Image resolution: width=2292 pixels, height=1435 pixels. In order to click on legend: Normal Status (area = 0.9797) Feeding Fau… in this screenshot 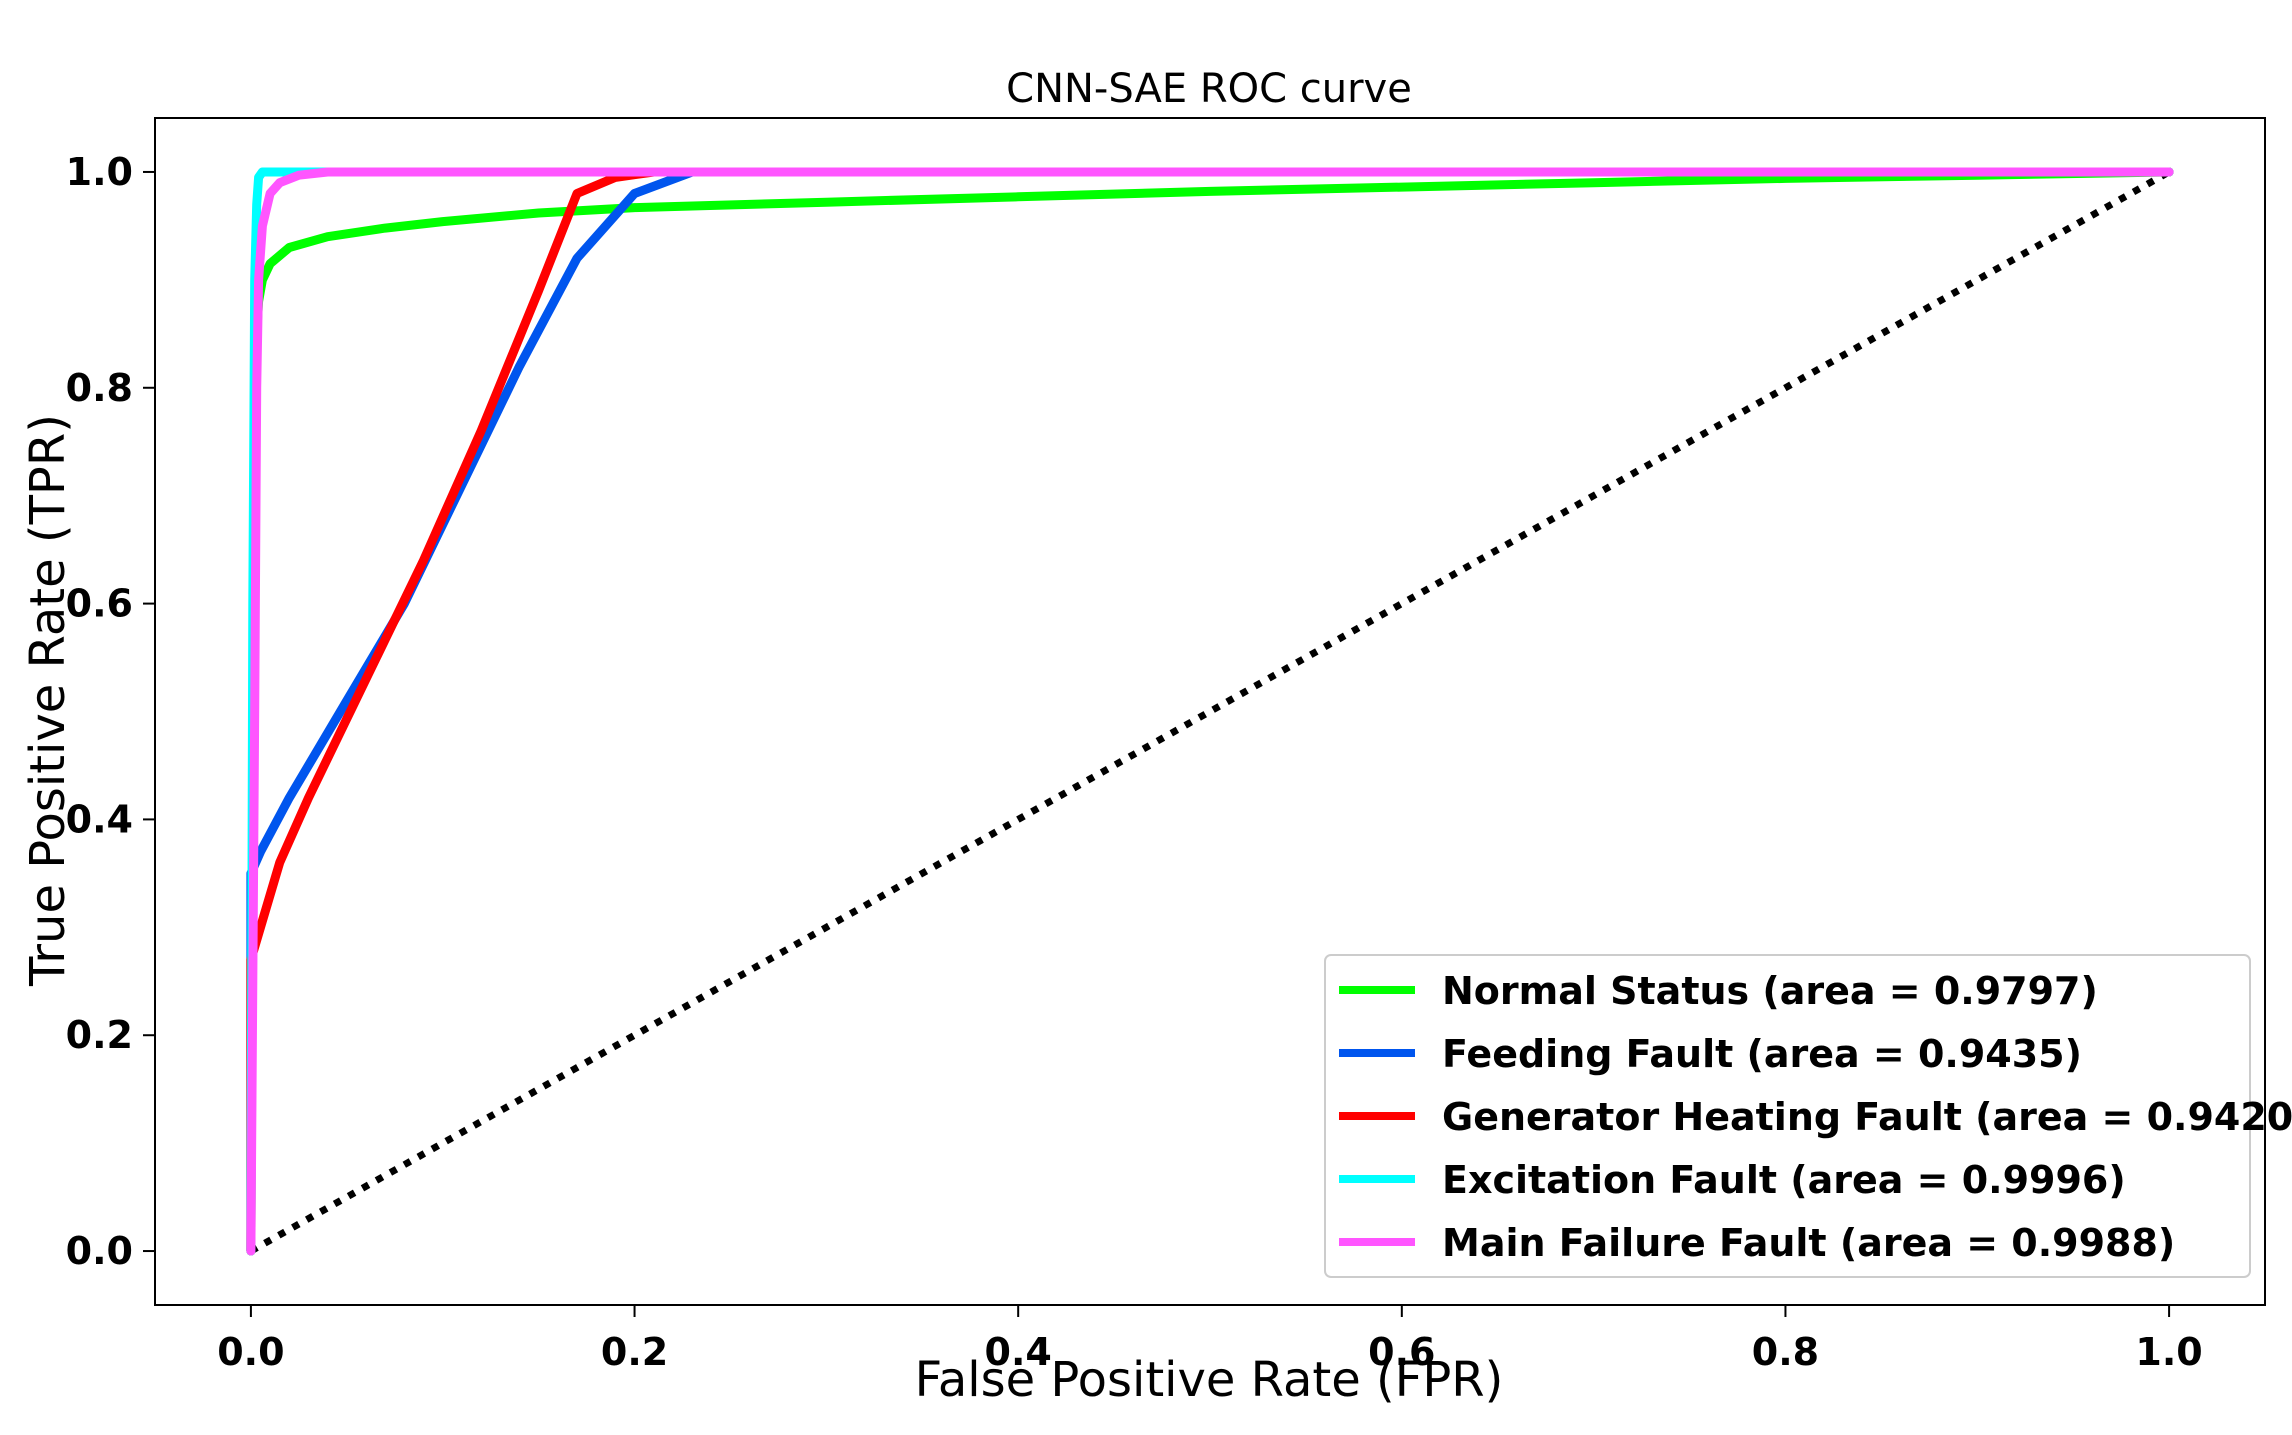, I will do `click(1808, 1116)`.